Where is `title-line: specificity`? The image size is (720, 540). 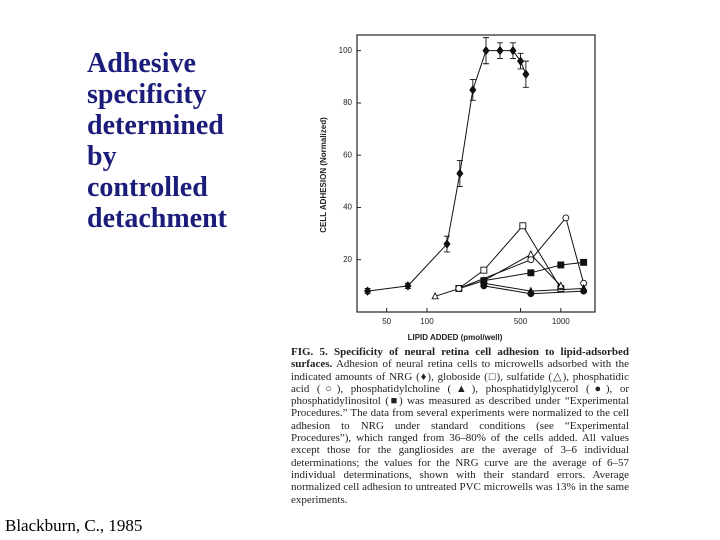 title-line: specificity is located at coordinates (147, 94).